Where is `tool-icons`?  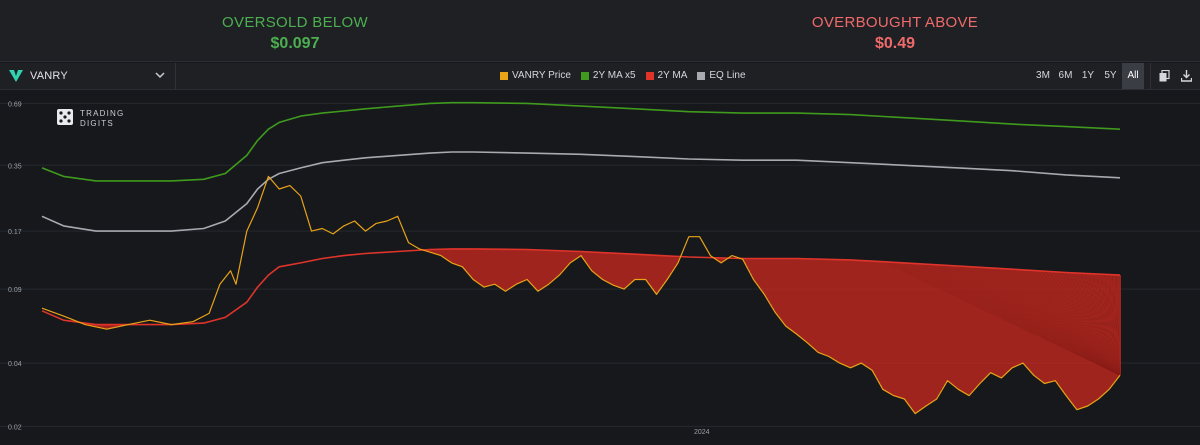
tool-icons is located at coordinates (1175, 76).